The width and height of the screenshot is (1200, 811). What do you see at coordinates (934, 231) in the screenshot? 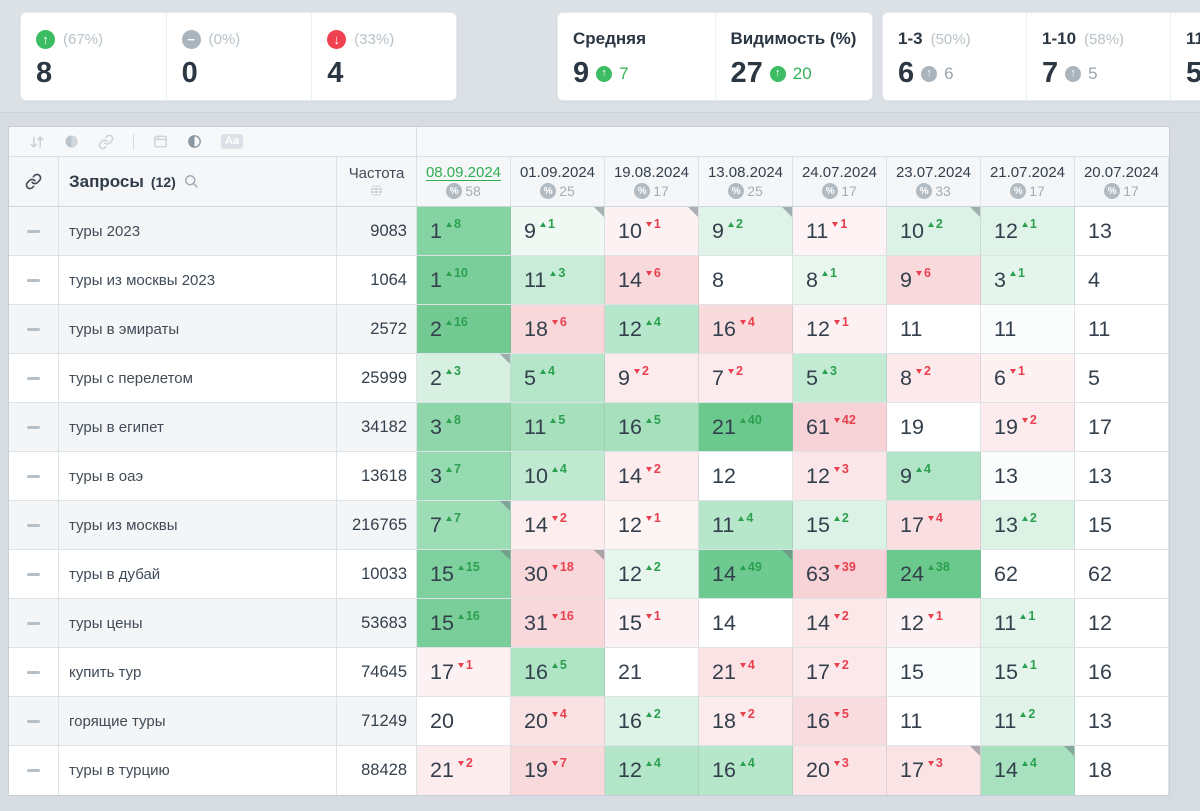
I see `position-cell: 10 2` at bounding box center [934, 231].